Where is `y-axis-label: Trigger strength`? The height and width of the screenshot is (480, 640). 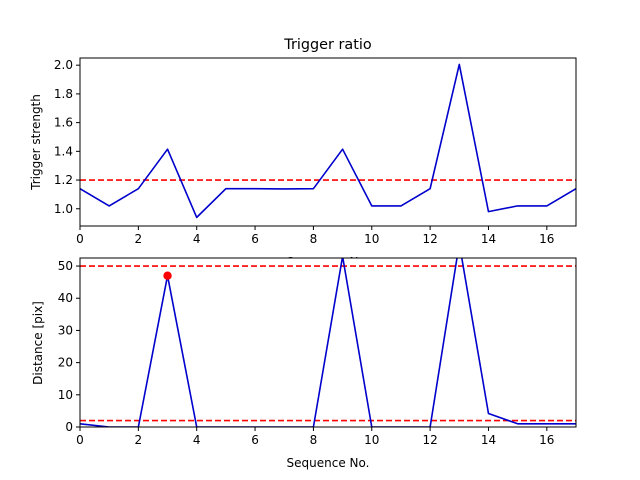 y-axis-label: Trigger strength is located at coordinates (36, 142).